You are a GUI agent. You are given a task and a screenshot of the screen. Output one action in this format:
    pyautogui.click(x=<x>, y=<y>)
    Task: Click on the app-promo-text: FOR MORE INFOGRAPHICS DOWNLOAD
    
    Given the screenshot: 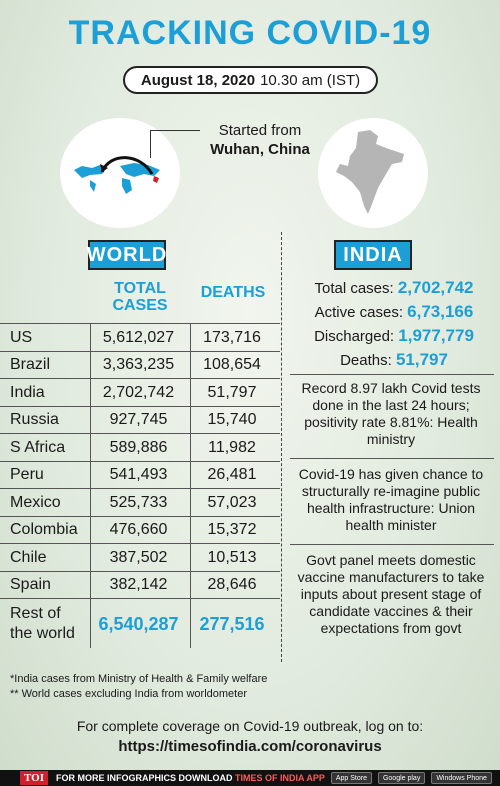 What is the action you would take?
    pyautogui.click(x=145, y=778)
    